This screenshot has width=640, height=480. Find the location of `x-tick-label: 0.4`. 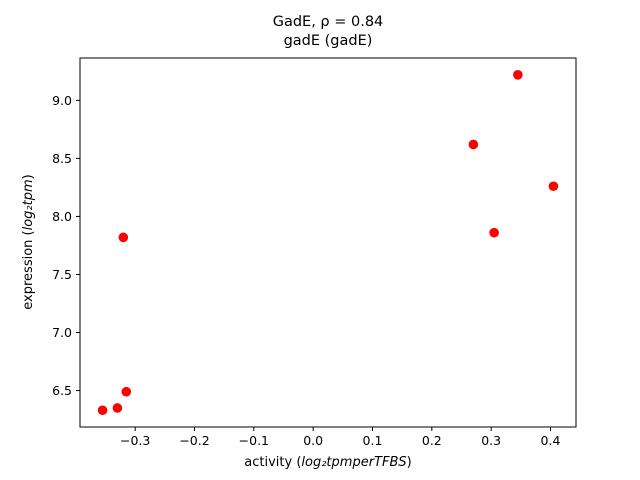

x-tick-label: 0.4 is located at coordinates (551, 440).